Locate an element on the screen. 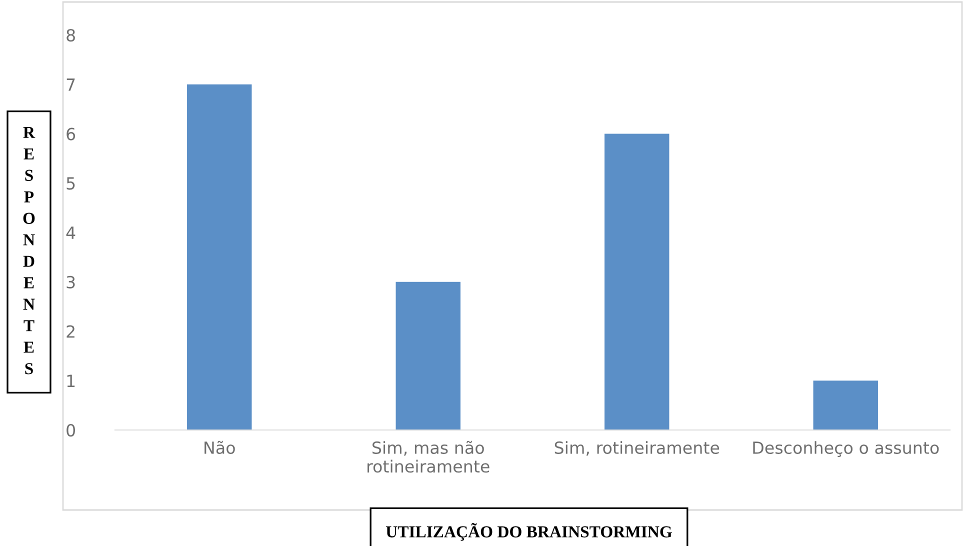 This screenshot has width=972, height=546. x-tick-label: Desconheço o assunto is located at coordinates (846, 449).